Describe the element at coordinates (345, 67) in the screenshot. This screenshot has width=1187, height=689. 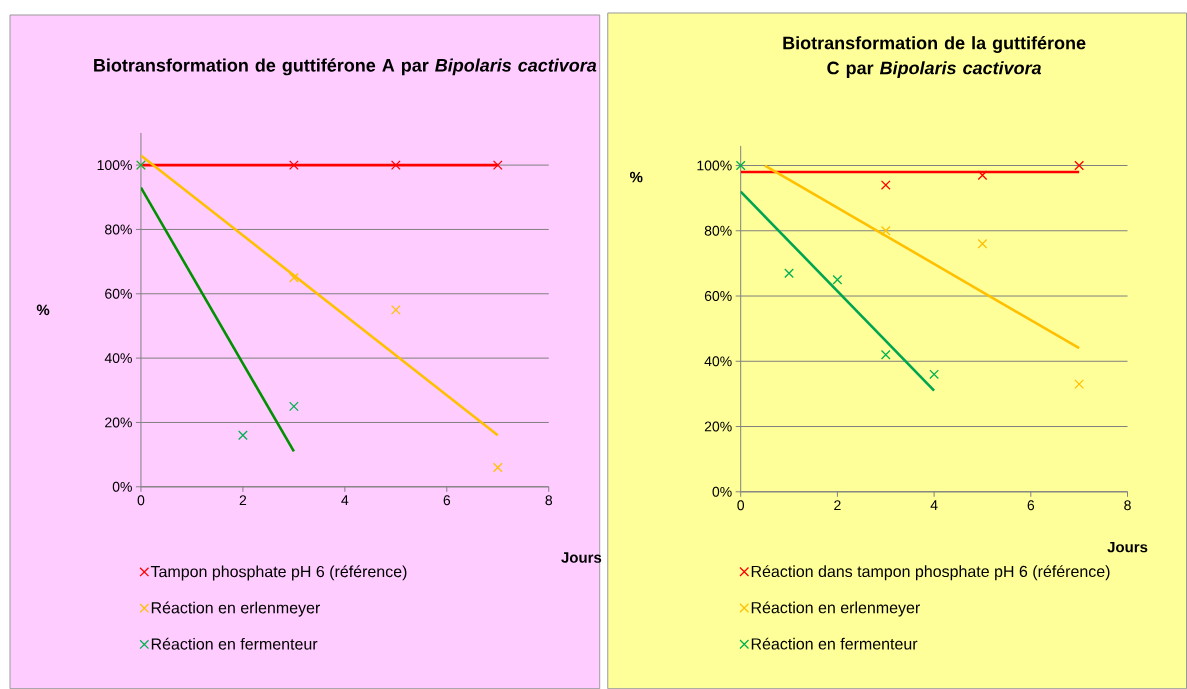
I see `chart-title: Biotransformation de guttiférone A par Bipolaris cactivora` at that location.